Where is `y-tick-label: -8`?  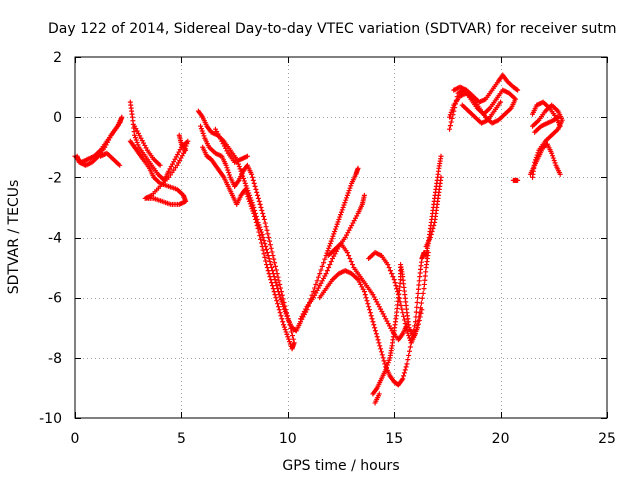 y-tick-label: -8 is located at coordinates (55, 359).